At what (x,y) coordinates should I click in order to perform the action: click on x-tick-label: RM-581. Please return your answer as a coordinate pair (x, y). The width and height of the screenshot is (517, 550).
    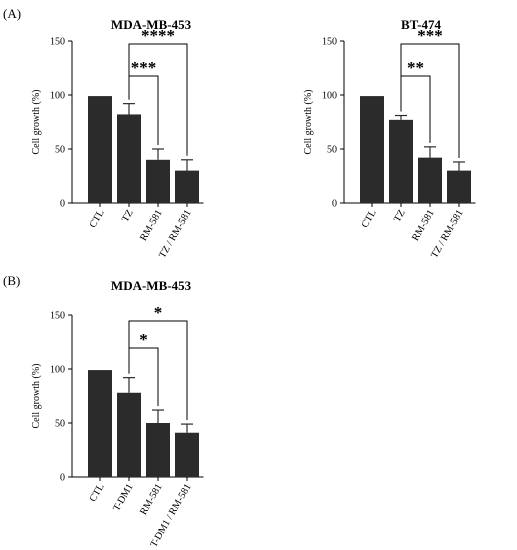
    Looking at the image, I should click on (151, 499).